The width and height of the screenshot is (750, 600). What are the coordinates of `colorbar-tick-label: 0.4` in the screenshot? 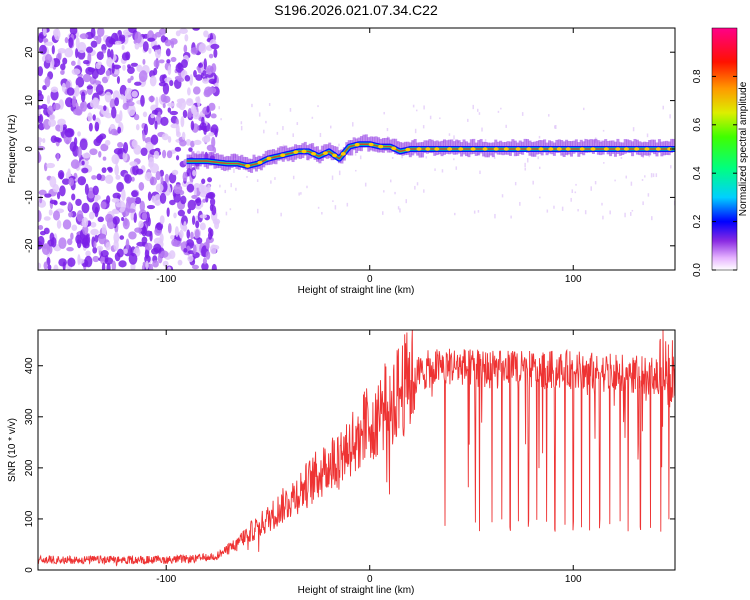 It's located at (697, 173).